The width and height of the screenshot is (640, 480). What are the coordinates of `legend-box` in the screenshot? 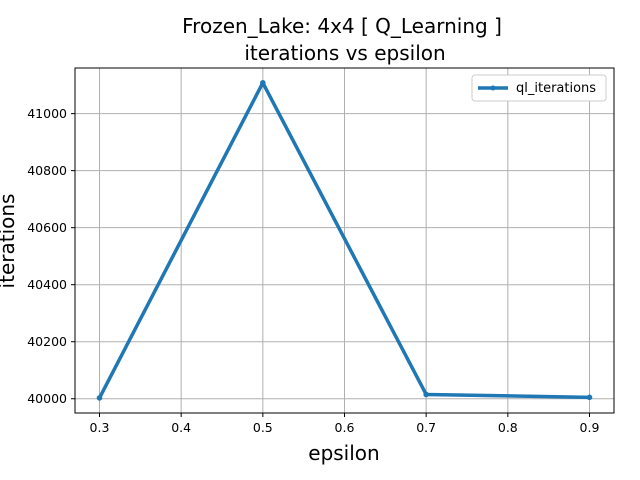 It's located at (539, 88).